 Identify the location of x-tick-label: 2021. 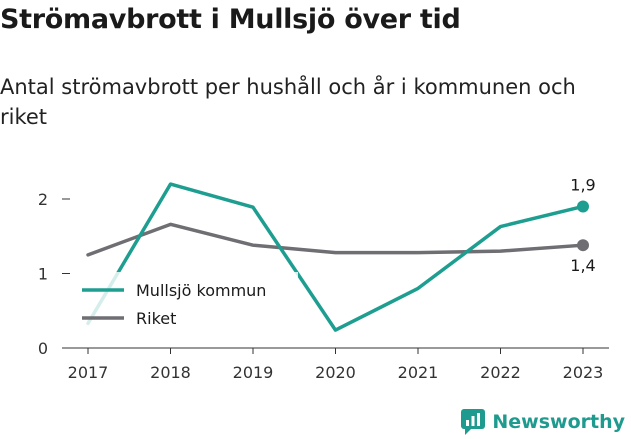
(418, 372).